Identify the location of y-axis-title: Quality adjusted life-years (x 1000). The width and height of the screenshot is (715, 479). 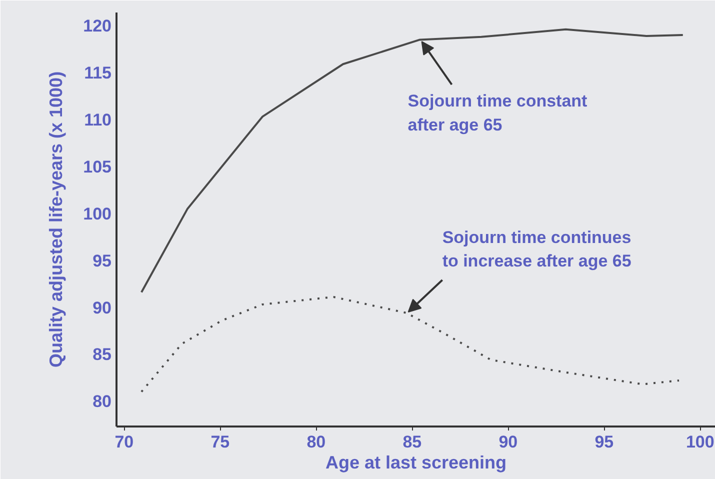
(56, 219).